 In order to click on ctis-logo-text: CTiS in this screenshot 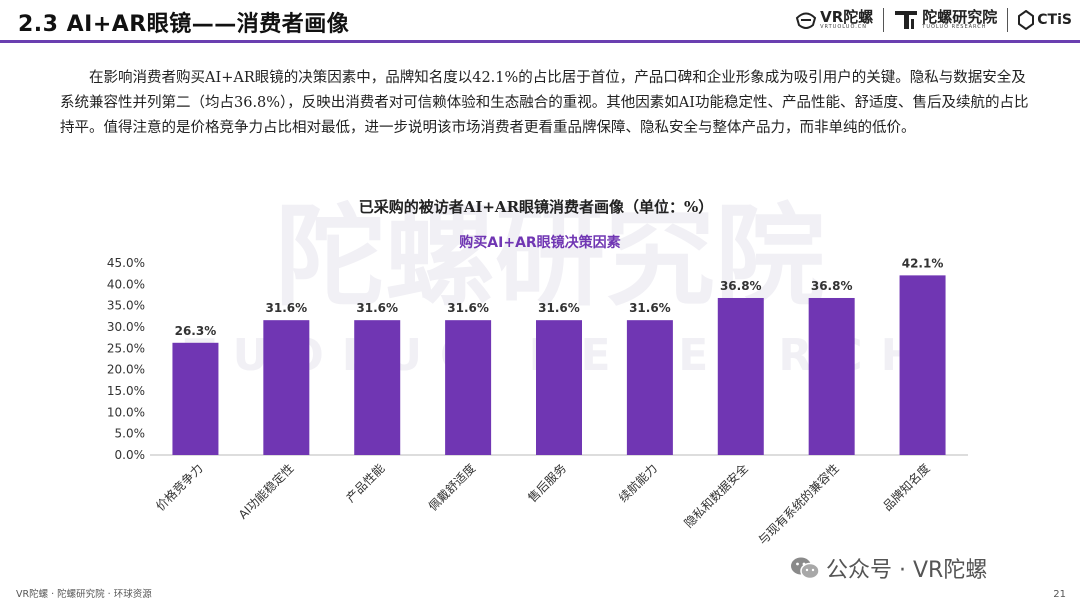, I will do `click(1054, 20)`.